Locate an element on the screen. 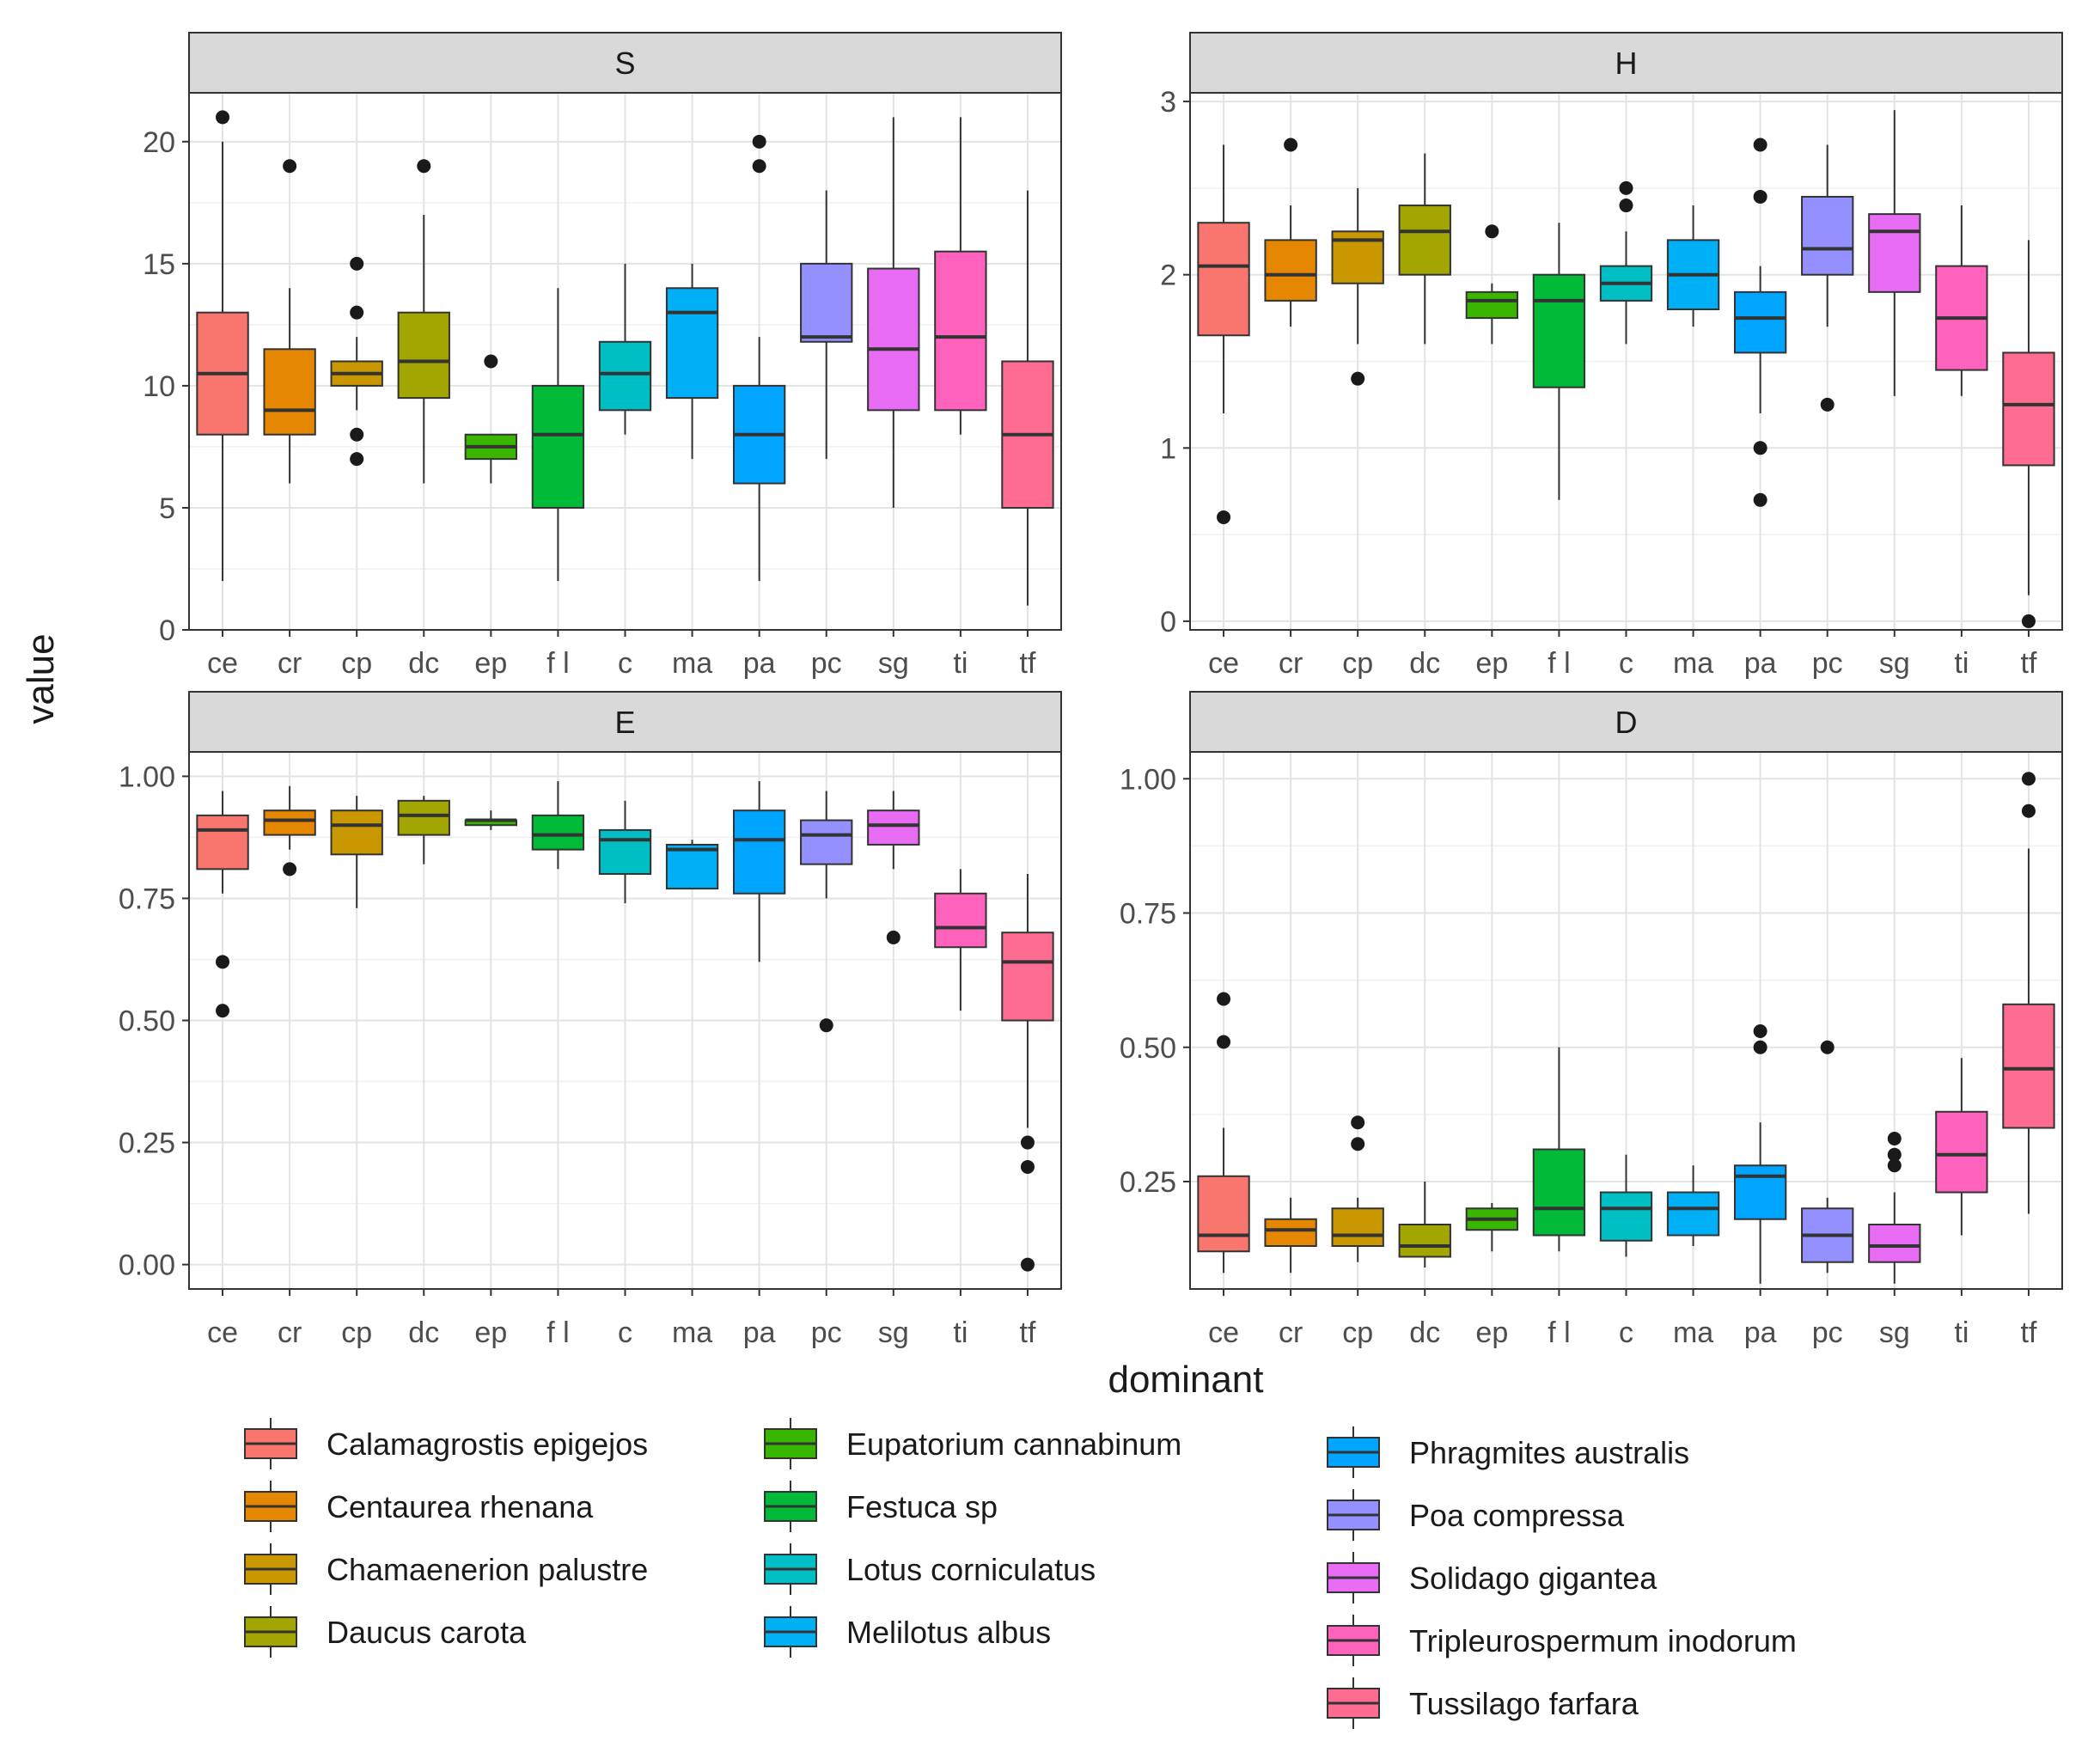  box-f l is located at coordinates (558, 826).